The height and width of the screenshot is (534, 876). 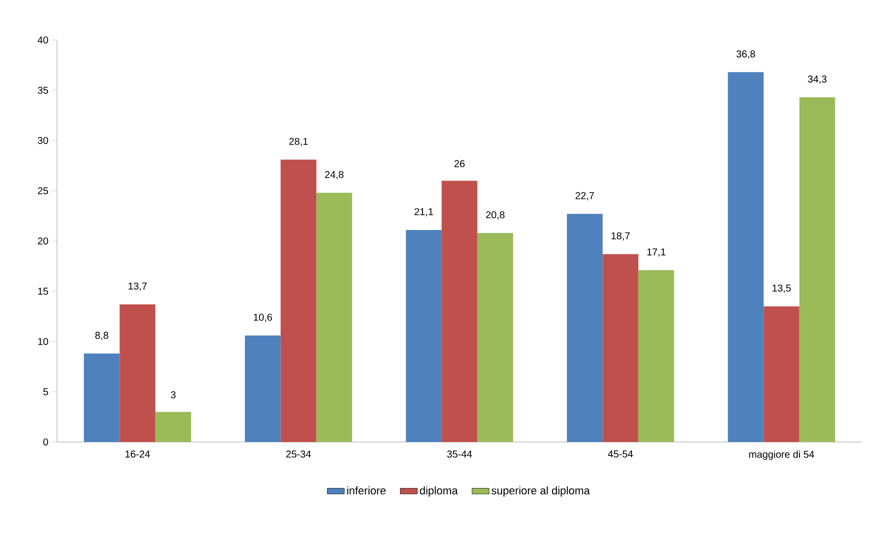 What do you see at coordinates (656, 252) in the screenshot?
I see `data-label: 17,1` at bounding box center [656, 252].